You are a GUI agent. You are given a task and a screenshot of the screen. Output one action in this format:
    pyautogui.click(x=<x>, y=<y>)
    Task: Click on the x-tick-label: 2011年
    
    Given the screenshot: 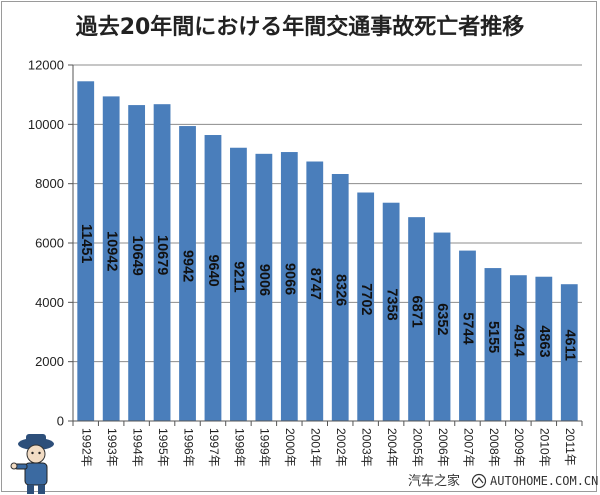 What is the action you would take?
    pyautogui.click(x=570, y=447)
    